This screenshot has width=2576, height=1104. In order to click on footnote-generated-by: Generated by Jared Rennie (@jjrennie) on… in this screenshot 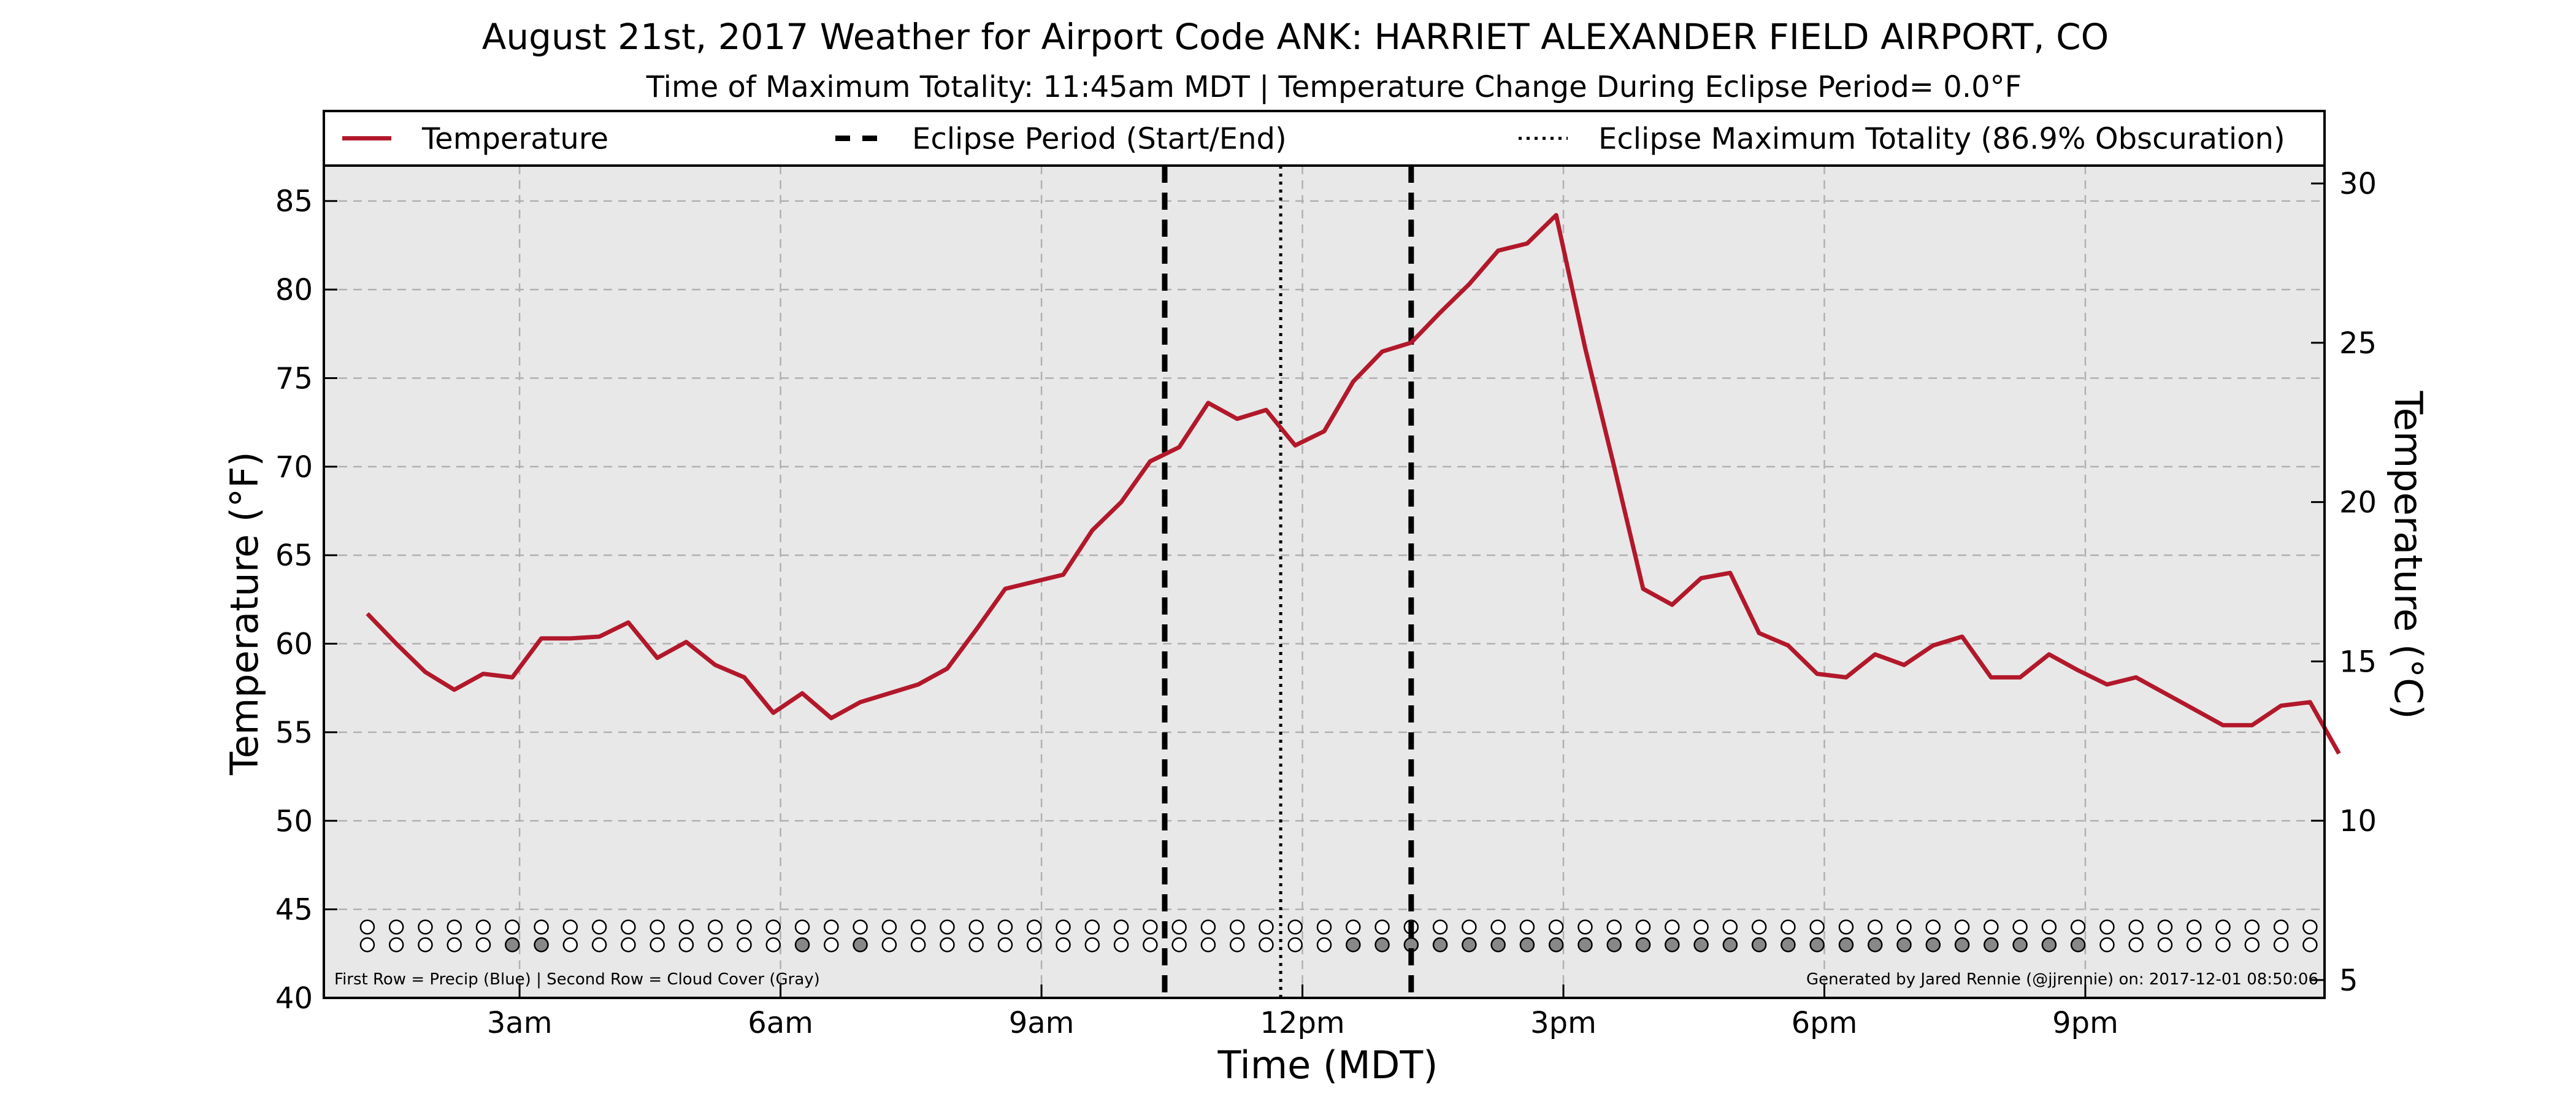, I will do `click(2062, 979)`.